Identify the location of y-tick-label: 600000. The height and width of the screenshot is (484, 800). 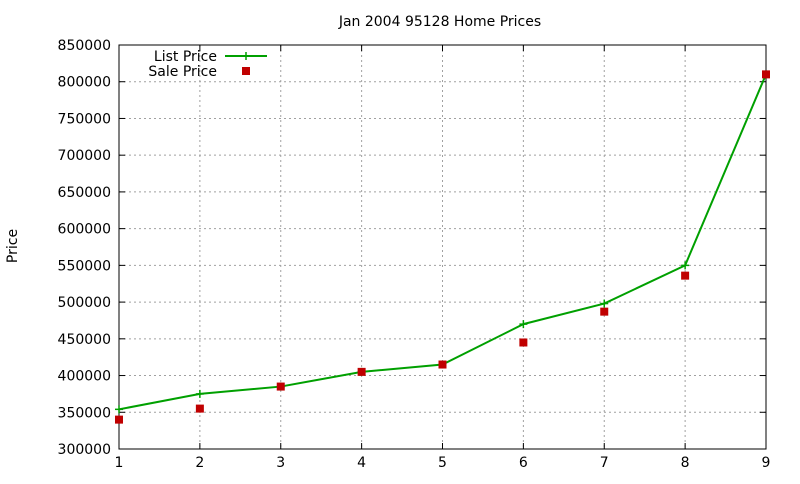
(84, 230).